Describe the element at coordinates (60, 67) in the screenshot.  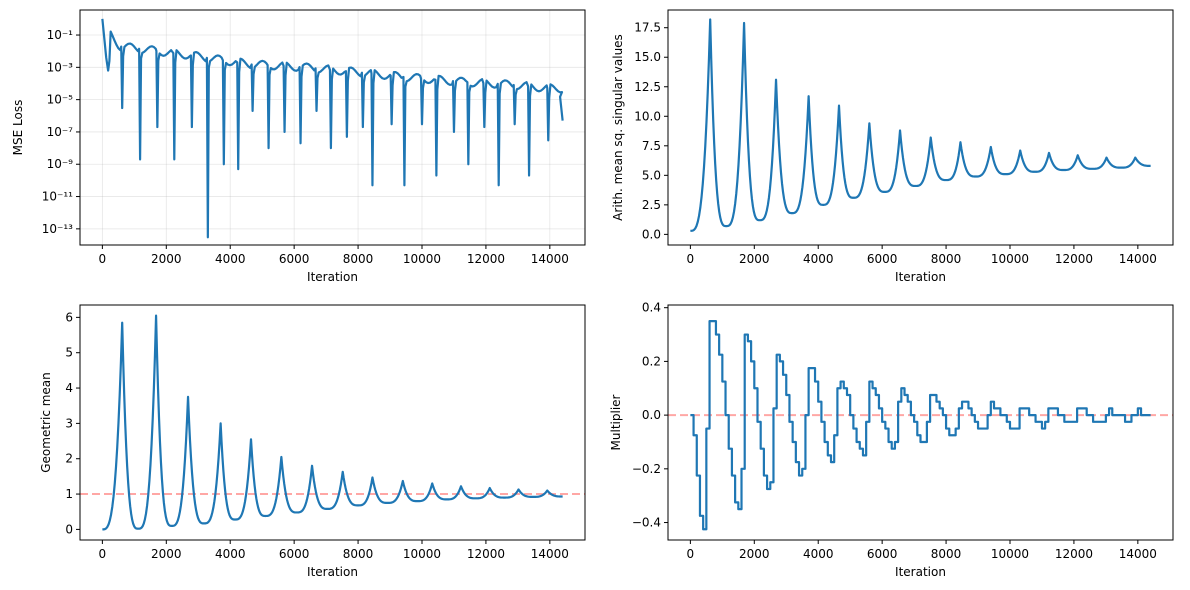
I see `y-tick-label: 10⁻³` at that location.